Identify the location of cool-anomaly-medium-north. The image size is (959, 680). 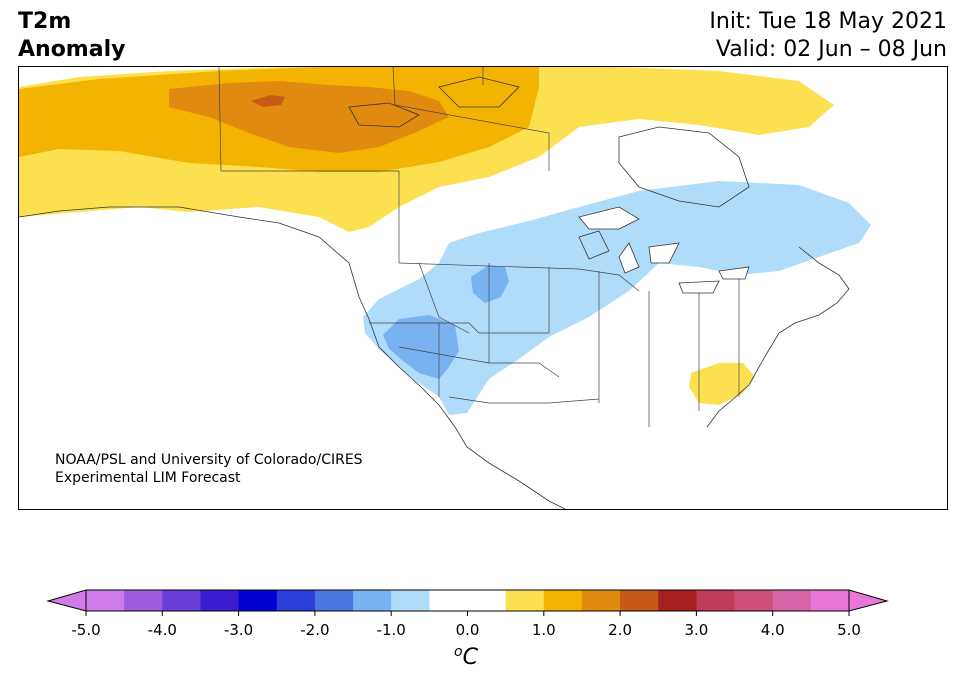
(490, 284).